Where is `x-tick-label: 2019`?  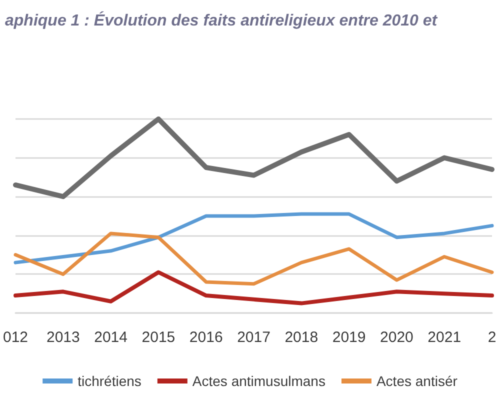
x-tick-label: 2019 is located at coordinates (349, 337).